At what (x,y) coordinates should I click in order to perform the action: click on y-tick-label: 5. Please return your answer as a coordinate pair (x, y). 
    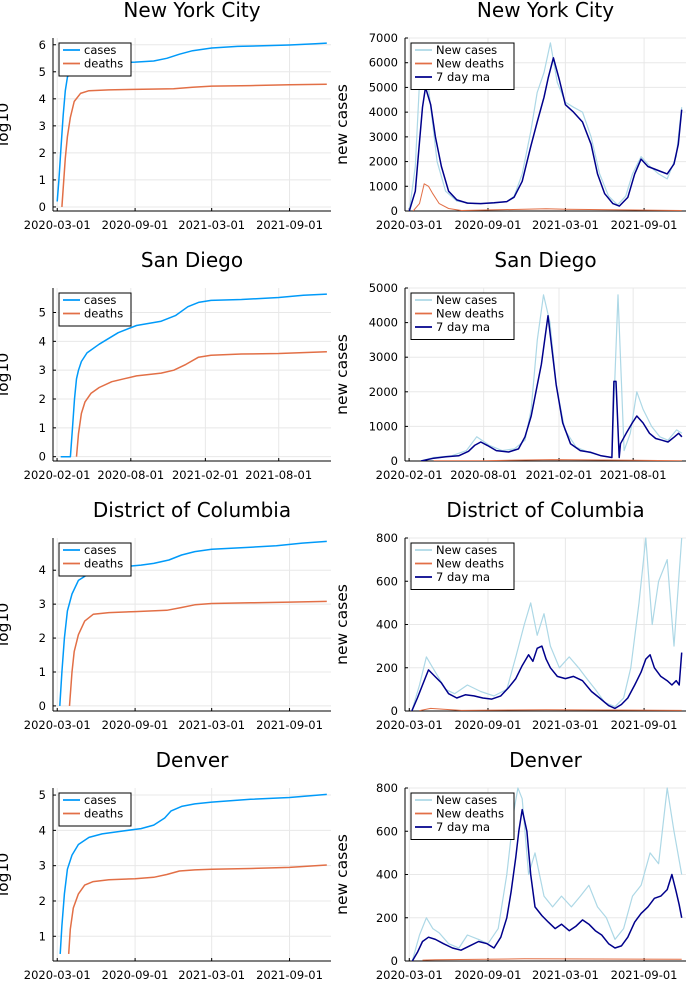
    Looking at the image, I should click on (42, 795).